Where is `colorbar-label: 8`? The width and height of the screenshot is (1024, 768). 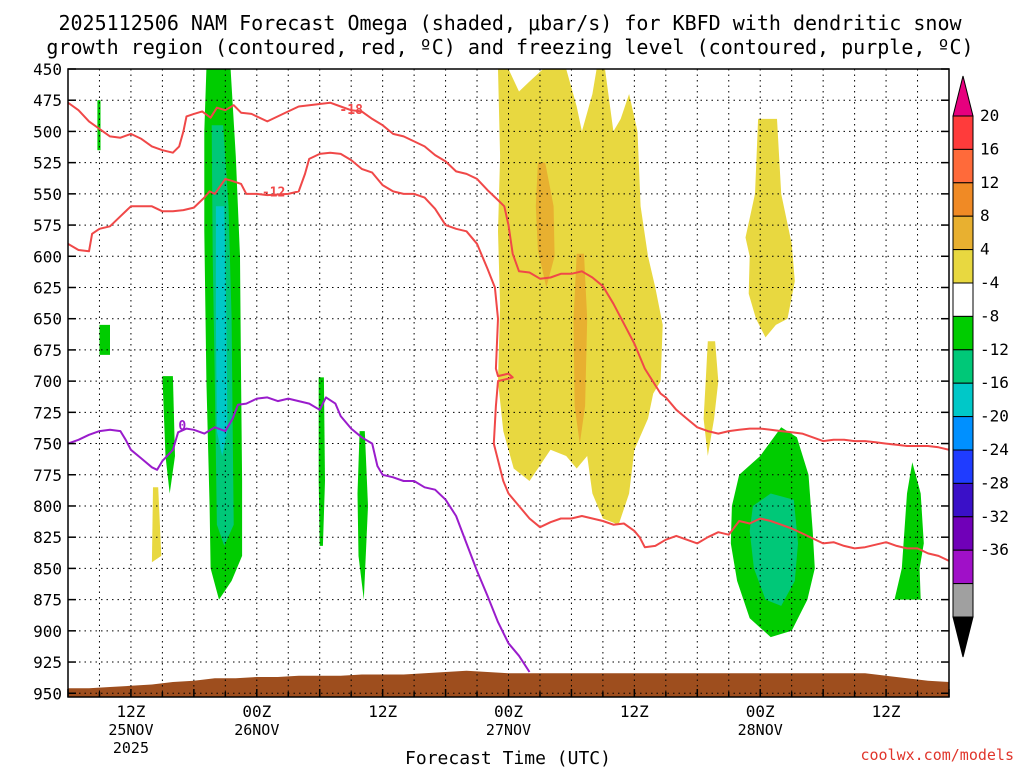
colorbar-label: 8 is located at coordinates (985, 215).